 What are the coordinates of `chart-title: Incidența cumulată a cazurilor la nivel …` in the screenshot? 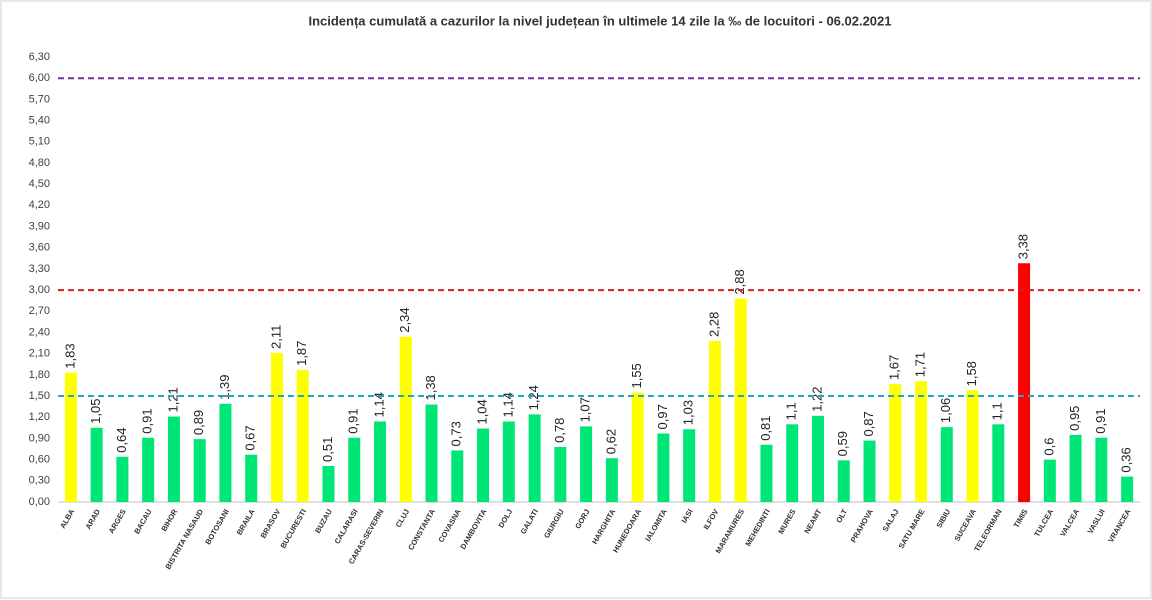 It's located at (599, 20).